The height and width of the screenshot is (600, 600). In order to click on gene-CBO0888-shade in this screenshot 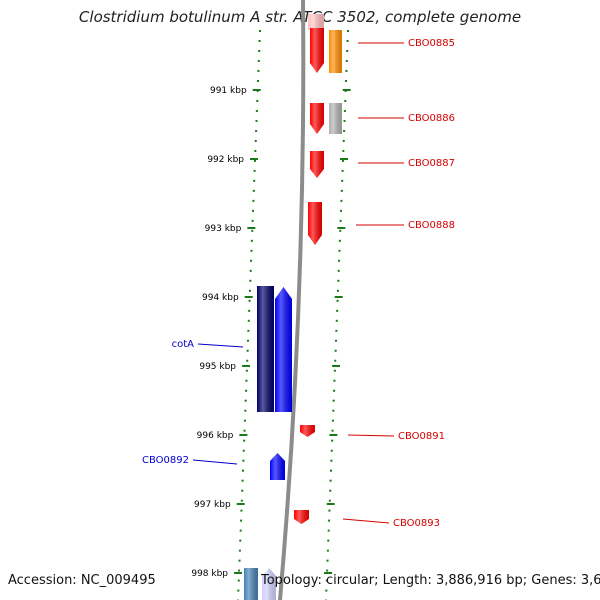, I will do `click(315, 223)`.